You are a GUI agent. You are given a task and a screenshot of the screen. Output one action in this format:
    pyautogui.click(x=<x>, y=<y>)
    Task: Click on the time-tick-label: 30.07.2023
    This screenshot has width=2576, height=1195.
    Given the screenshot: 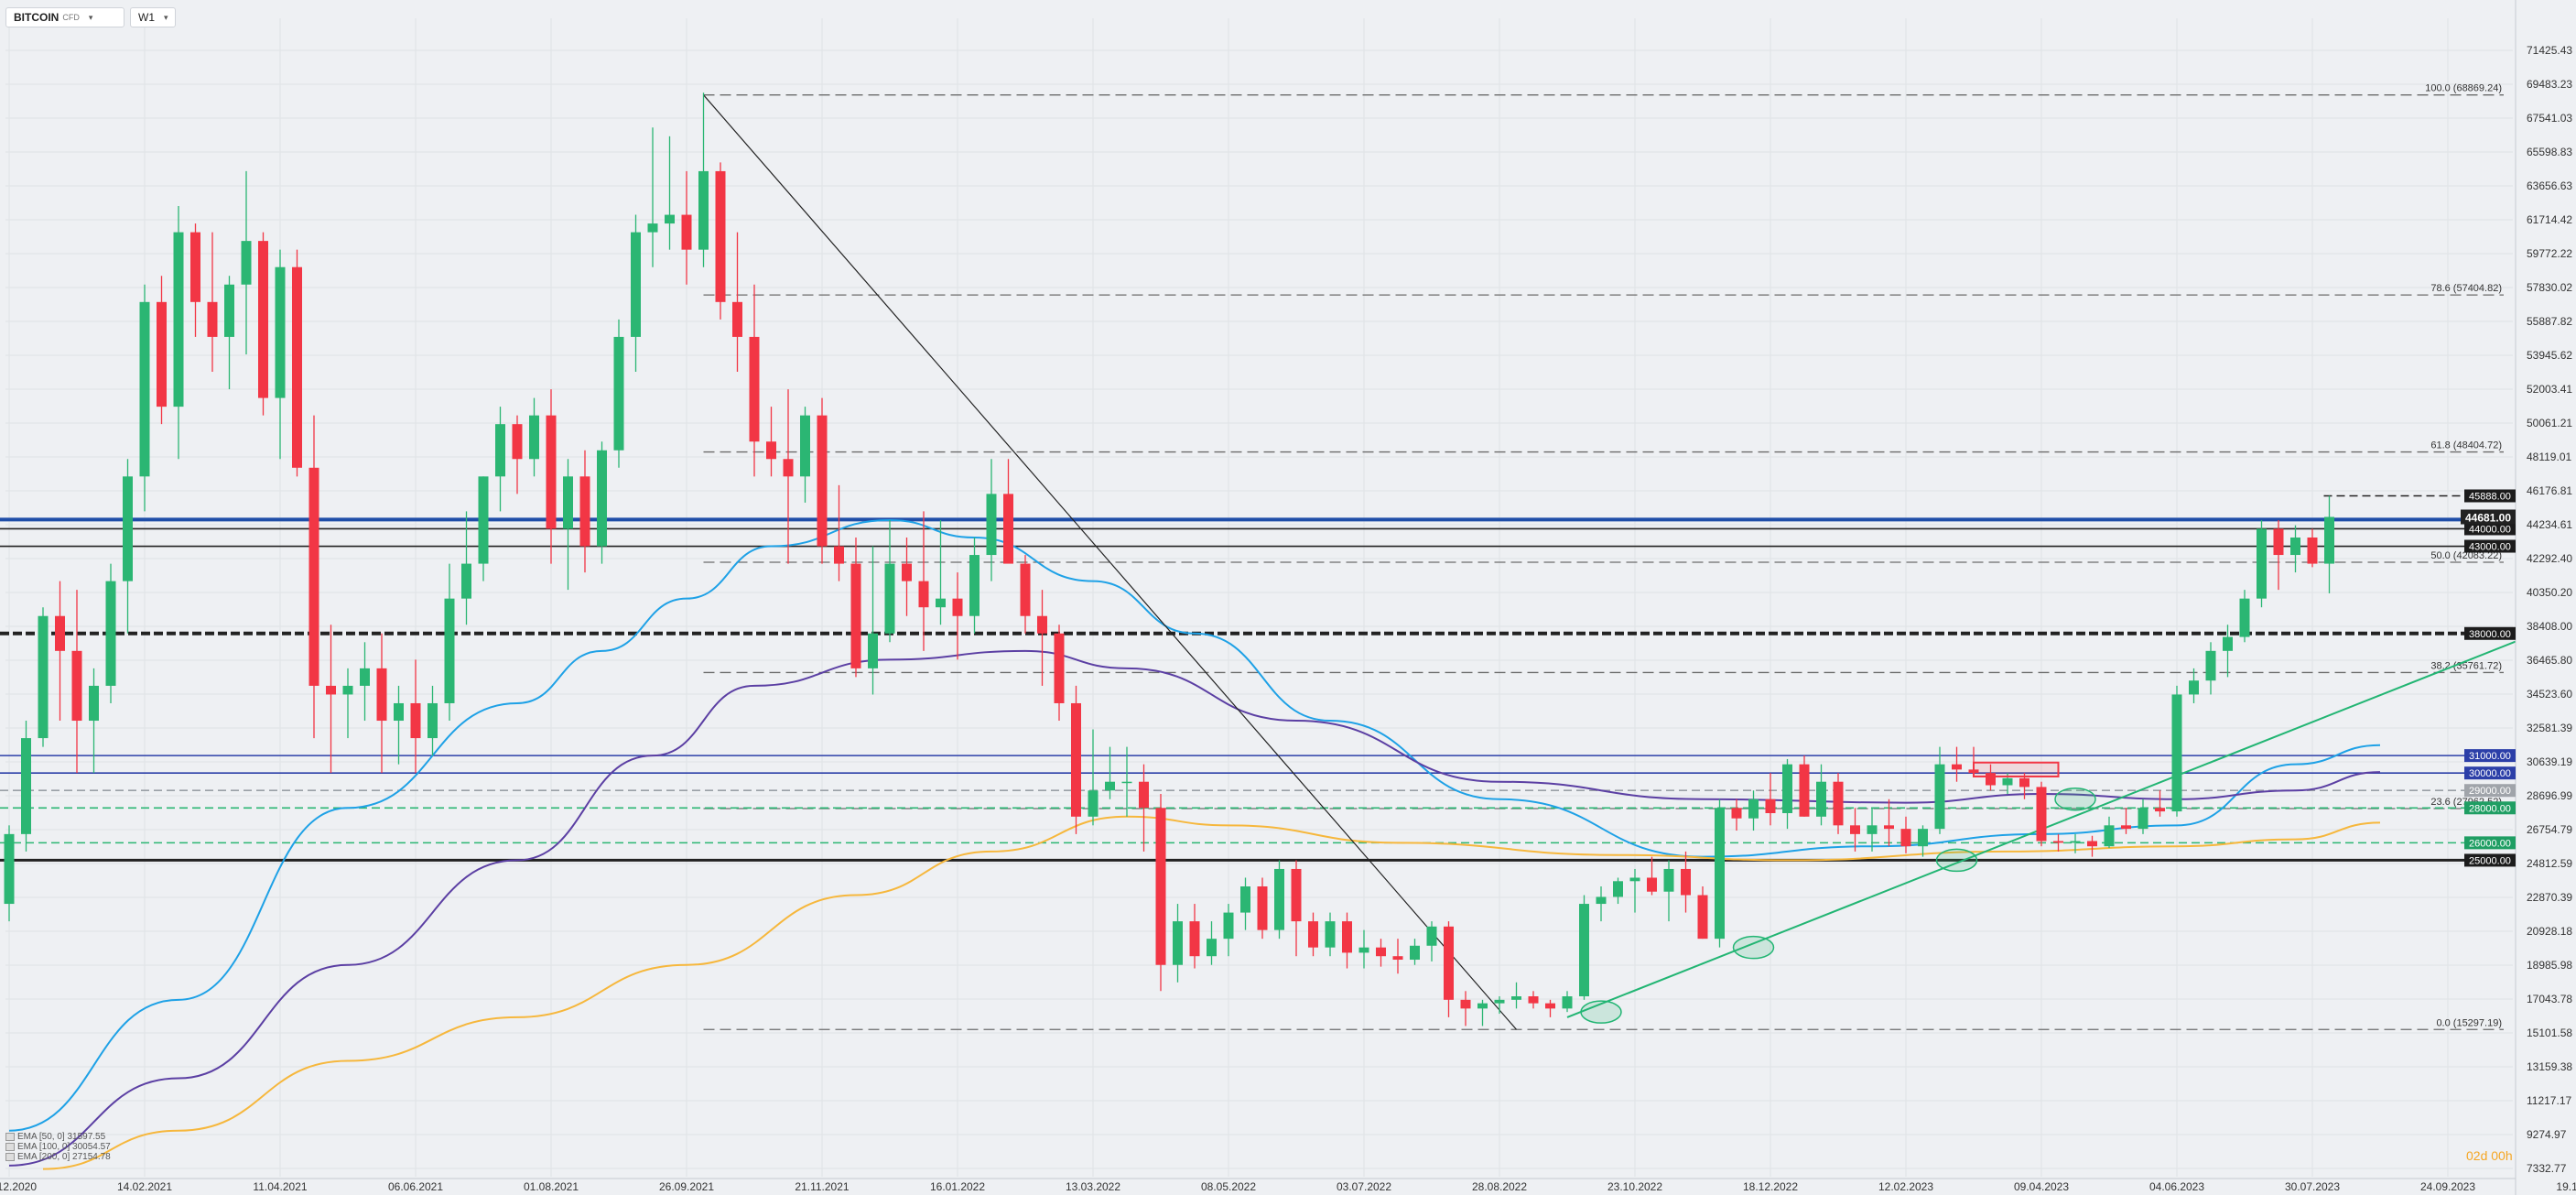 What is the action you would take?
    pyautogui.click(x=2313, y=1186)
    